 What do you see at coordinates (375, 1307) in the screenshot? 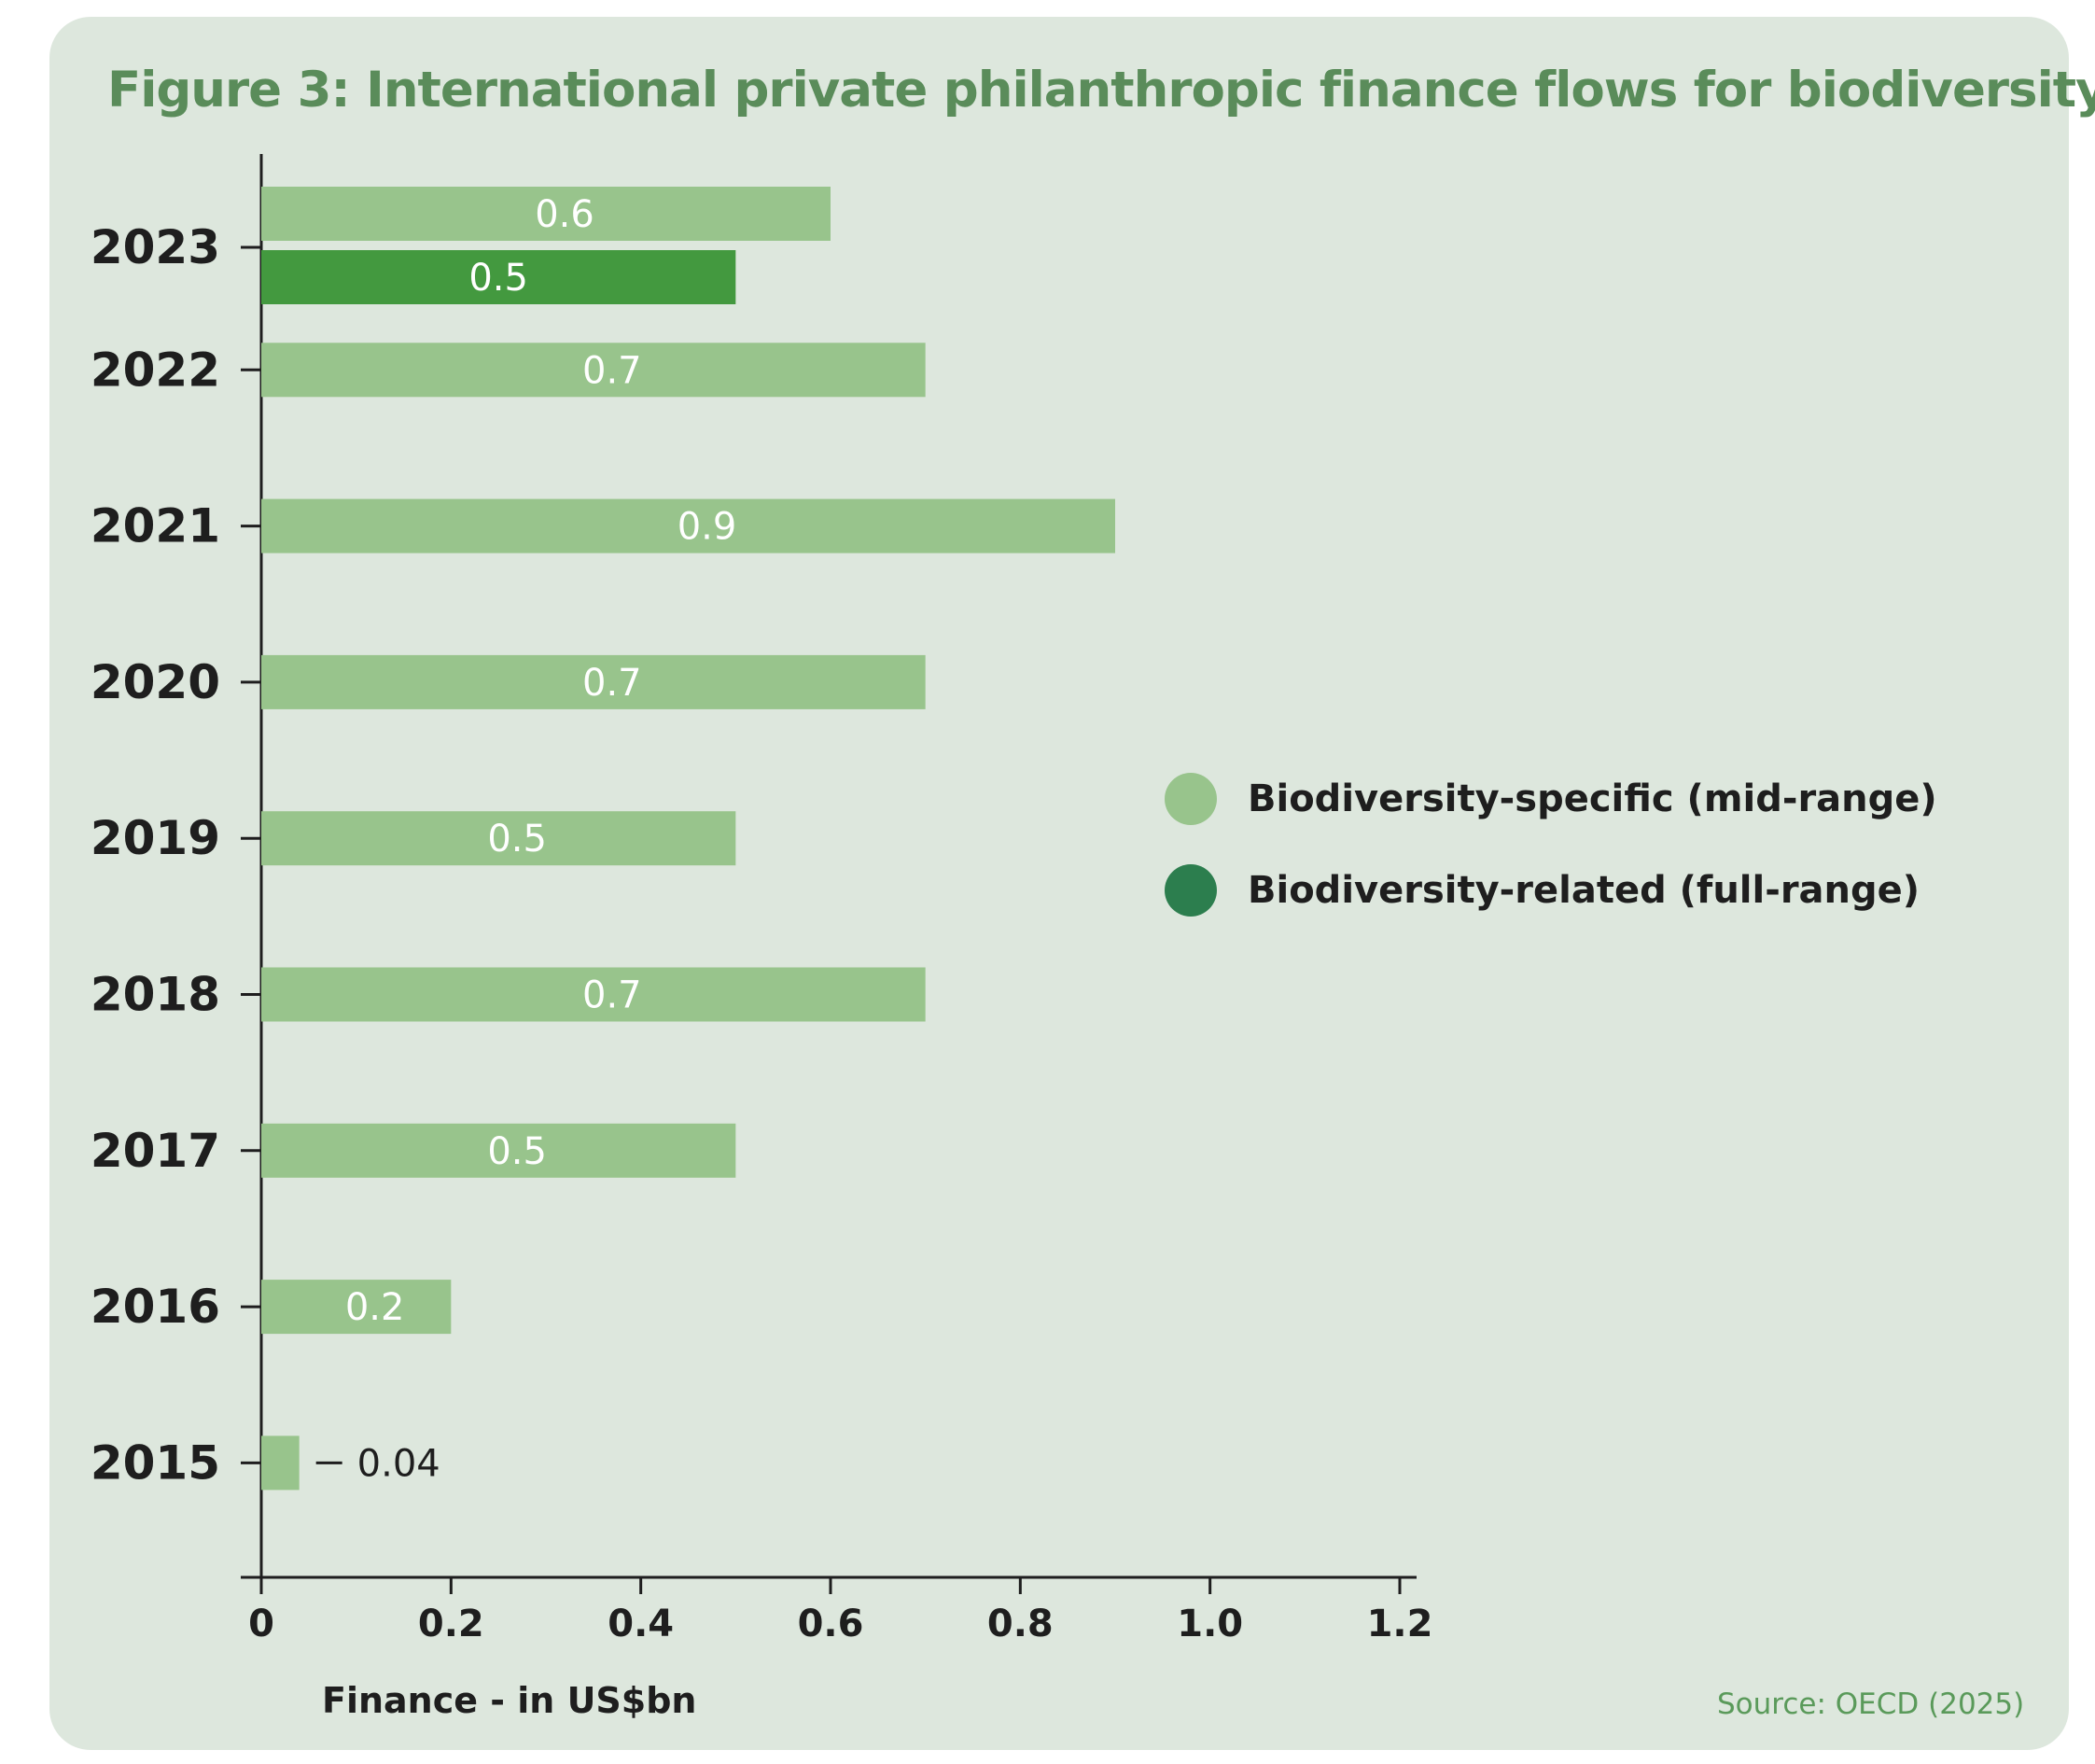
I see `bar-value-label: 0.2` at bounding box center [375, 1307].